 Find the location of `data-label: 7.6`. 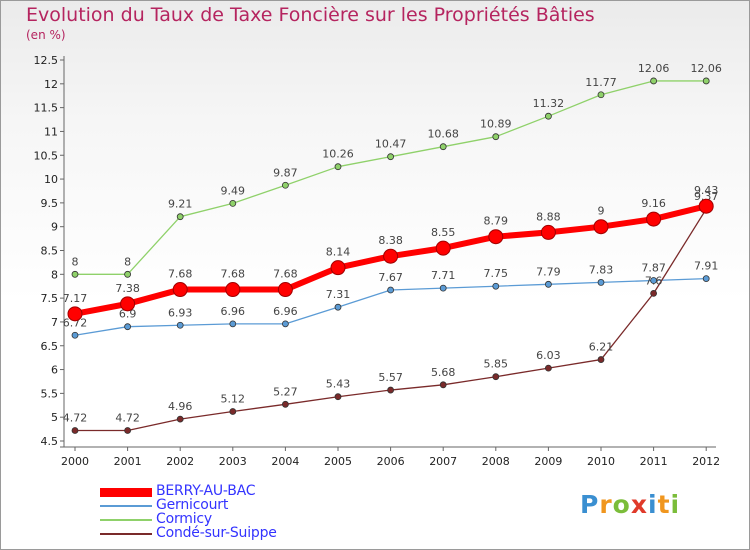

data-label: 7.6 is located at coordinates (654, 280).